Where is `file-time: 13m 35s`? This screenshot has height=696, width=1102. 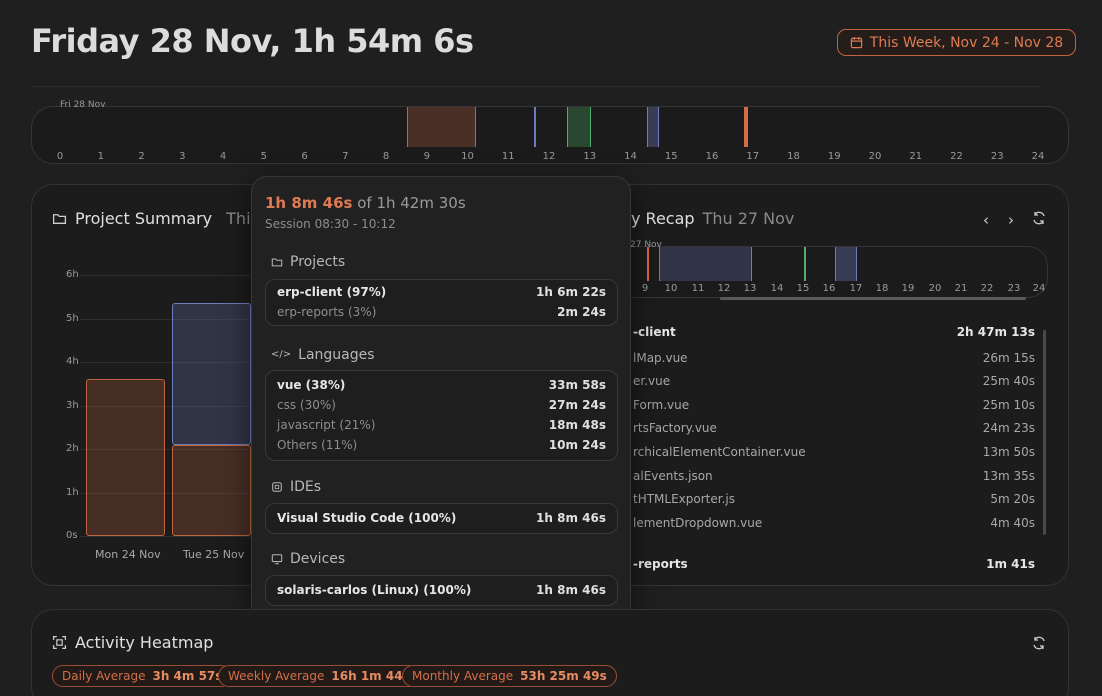 file-time: 13m 35s is located at coordinates (1008, 476).